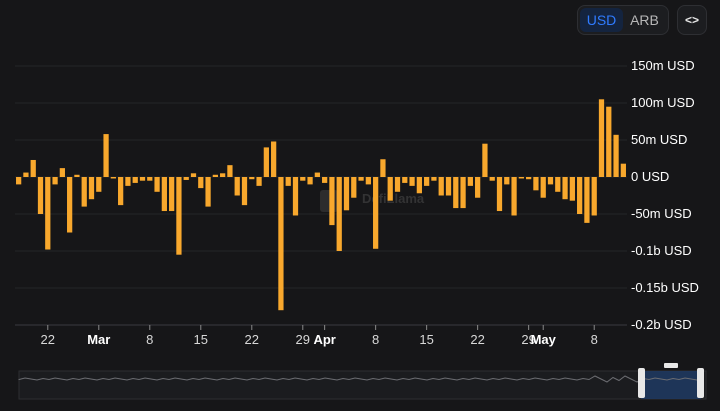 This screenshot has height=411, width=720. I want to click on watermark-logo-icon, so click(329, 201).